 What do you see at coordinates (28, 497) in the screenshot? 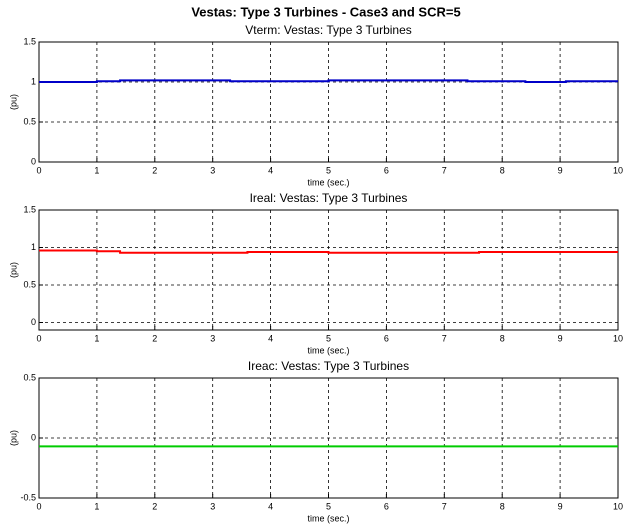
I see `y-tick-label: -0.5` at bounding box center [28, 497].